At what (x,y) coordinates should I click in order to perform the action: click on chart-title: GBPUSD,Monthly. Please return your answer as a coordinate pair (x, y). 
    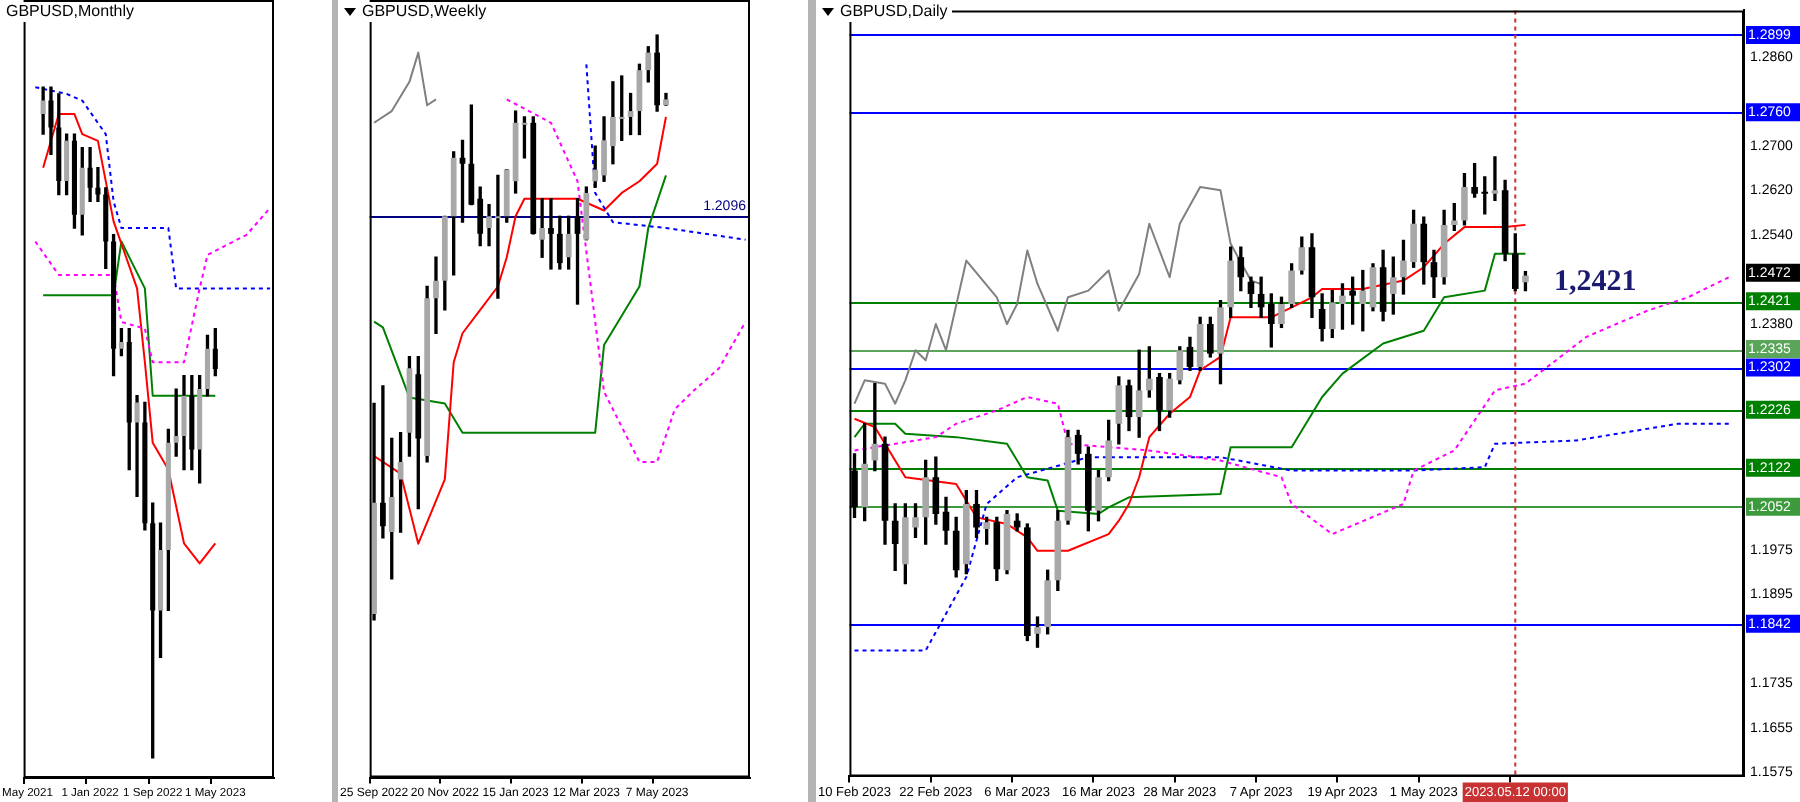
    Looking at the image, I should click on (70, 12).